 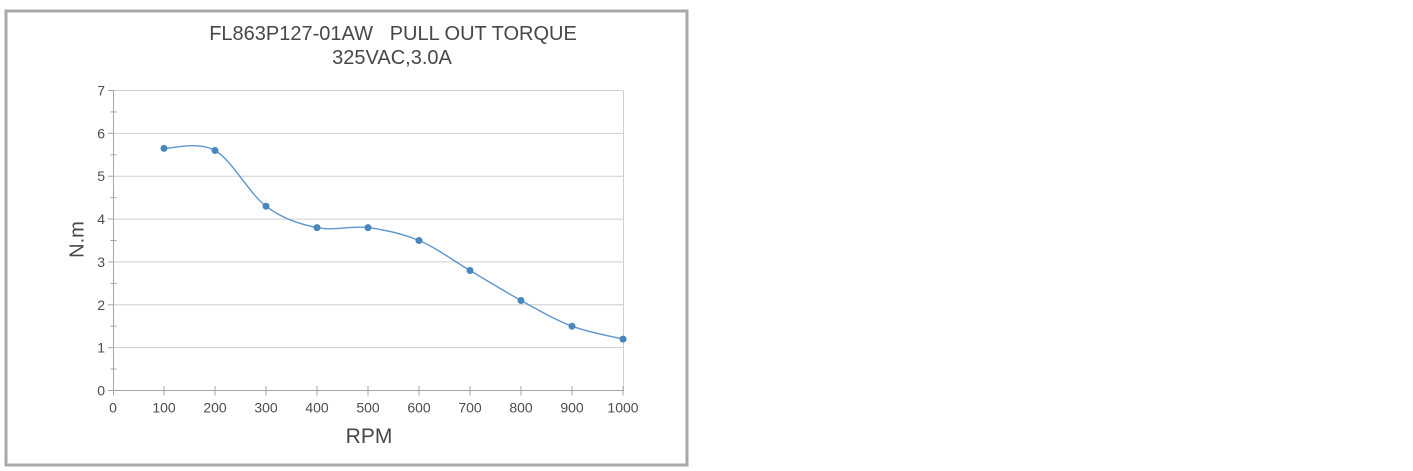 What do you see at coordinates (368, 408) in the screenshot?
I see `svg-text: 500` at bounding box center [368, 408].